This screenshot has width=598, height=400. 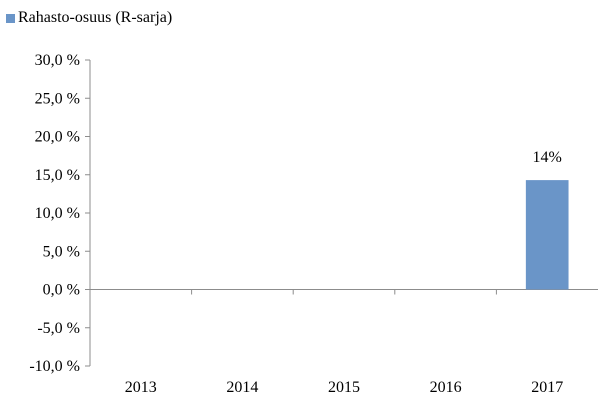 I want to click on y-tick-label: -5,0 %, so click(x=58, y=328).